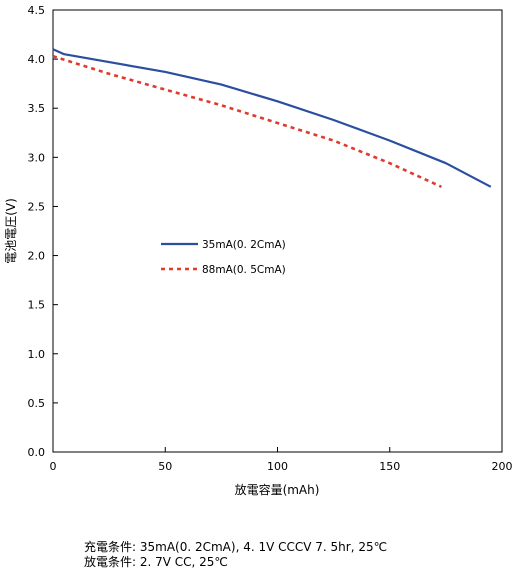 This screenshot has height=579, width=518. Describe the element at coordinates (53, 466) in the screenshot. I see `x-tick-label: 0` at that location.